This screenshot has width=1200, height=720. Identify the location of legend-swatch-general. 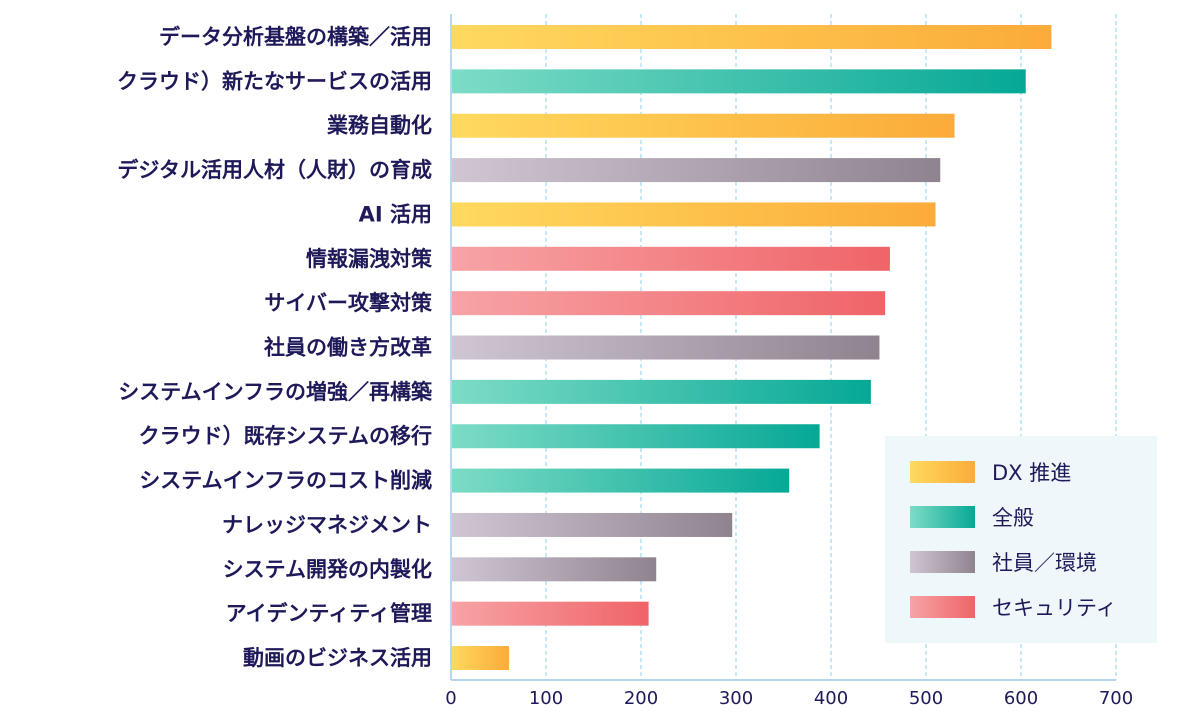
(942, 517).